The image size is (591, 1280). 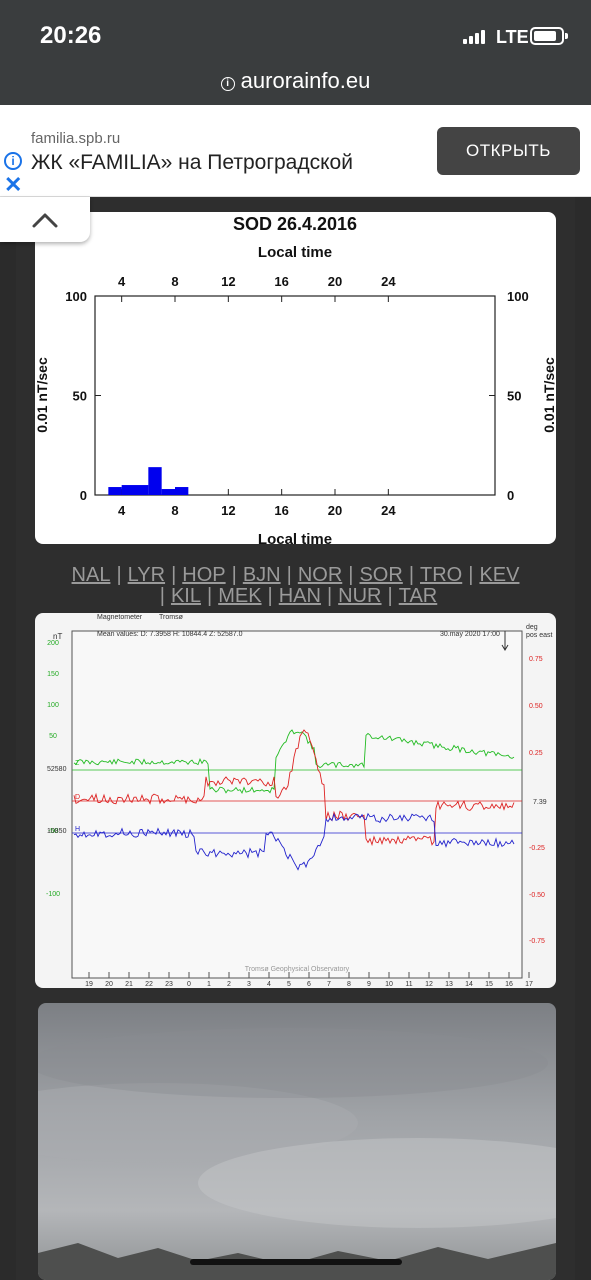 I want to click on collapse-ad-button, so click(x=45, y=219).